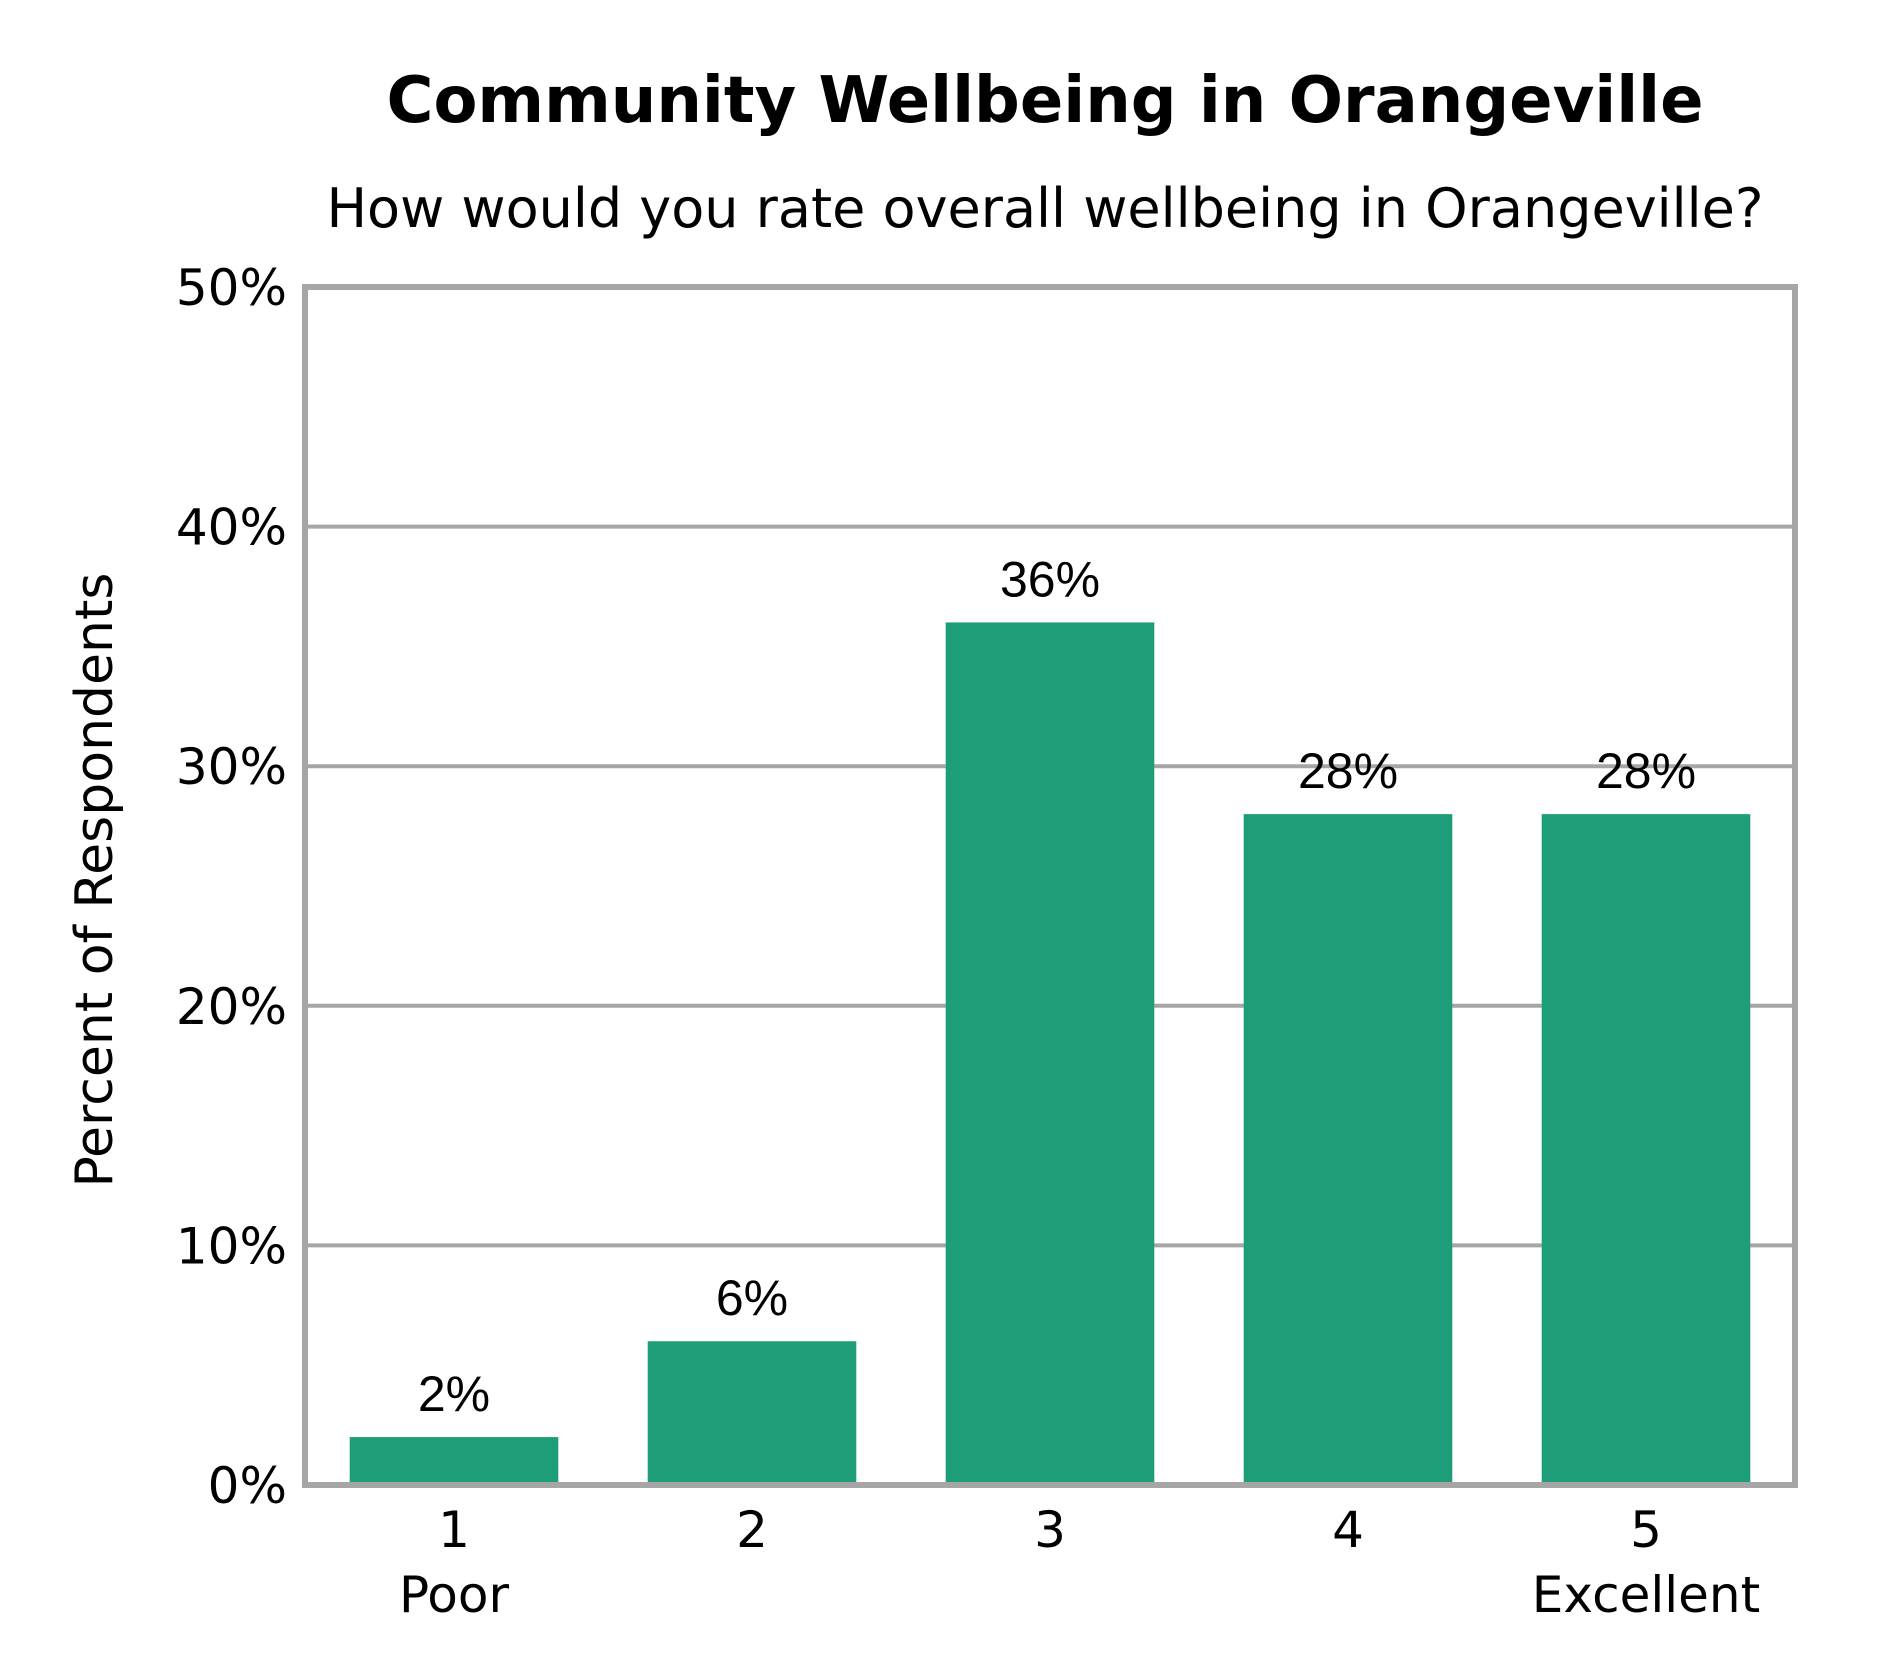 This screenshot has width=1890, height=1680. Describe the element at coordinates (231, 528) in the screenshot. I see `y-tick-label: 40%` at that location.